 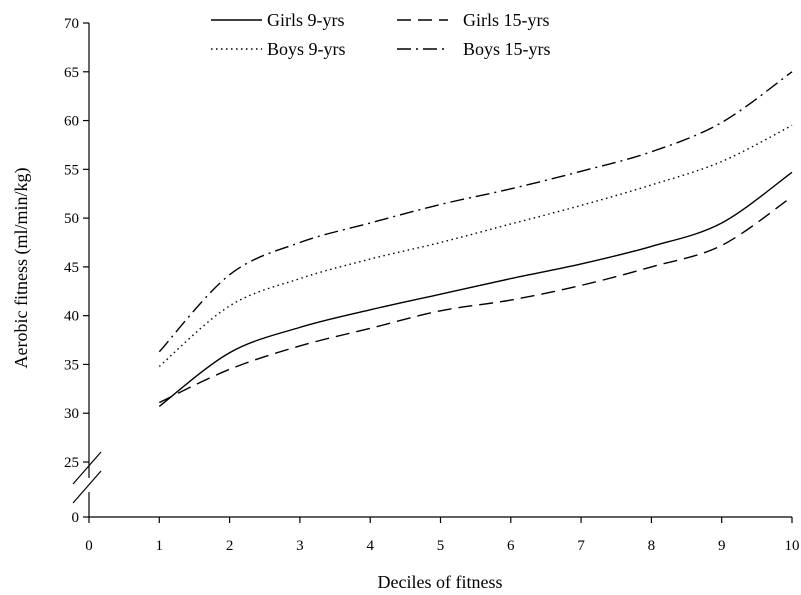 I want to click on y-tick-label: 60, so click(x=71, y=122).